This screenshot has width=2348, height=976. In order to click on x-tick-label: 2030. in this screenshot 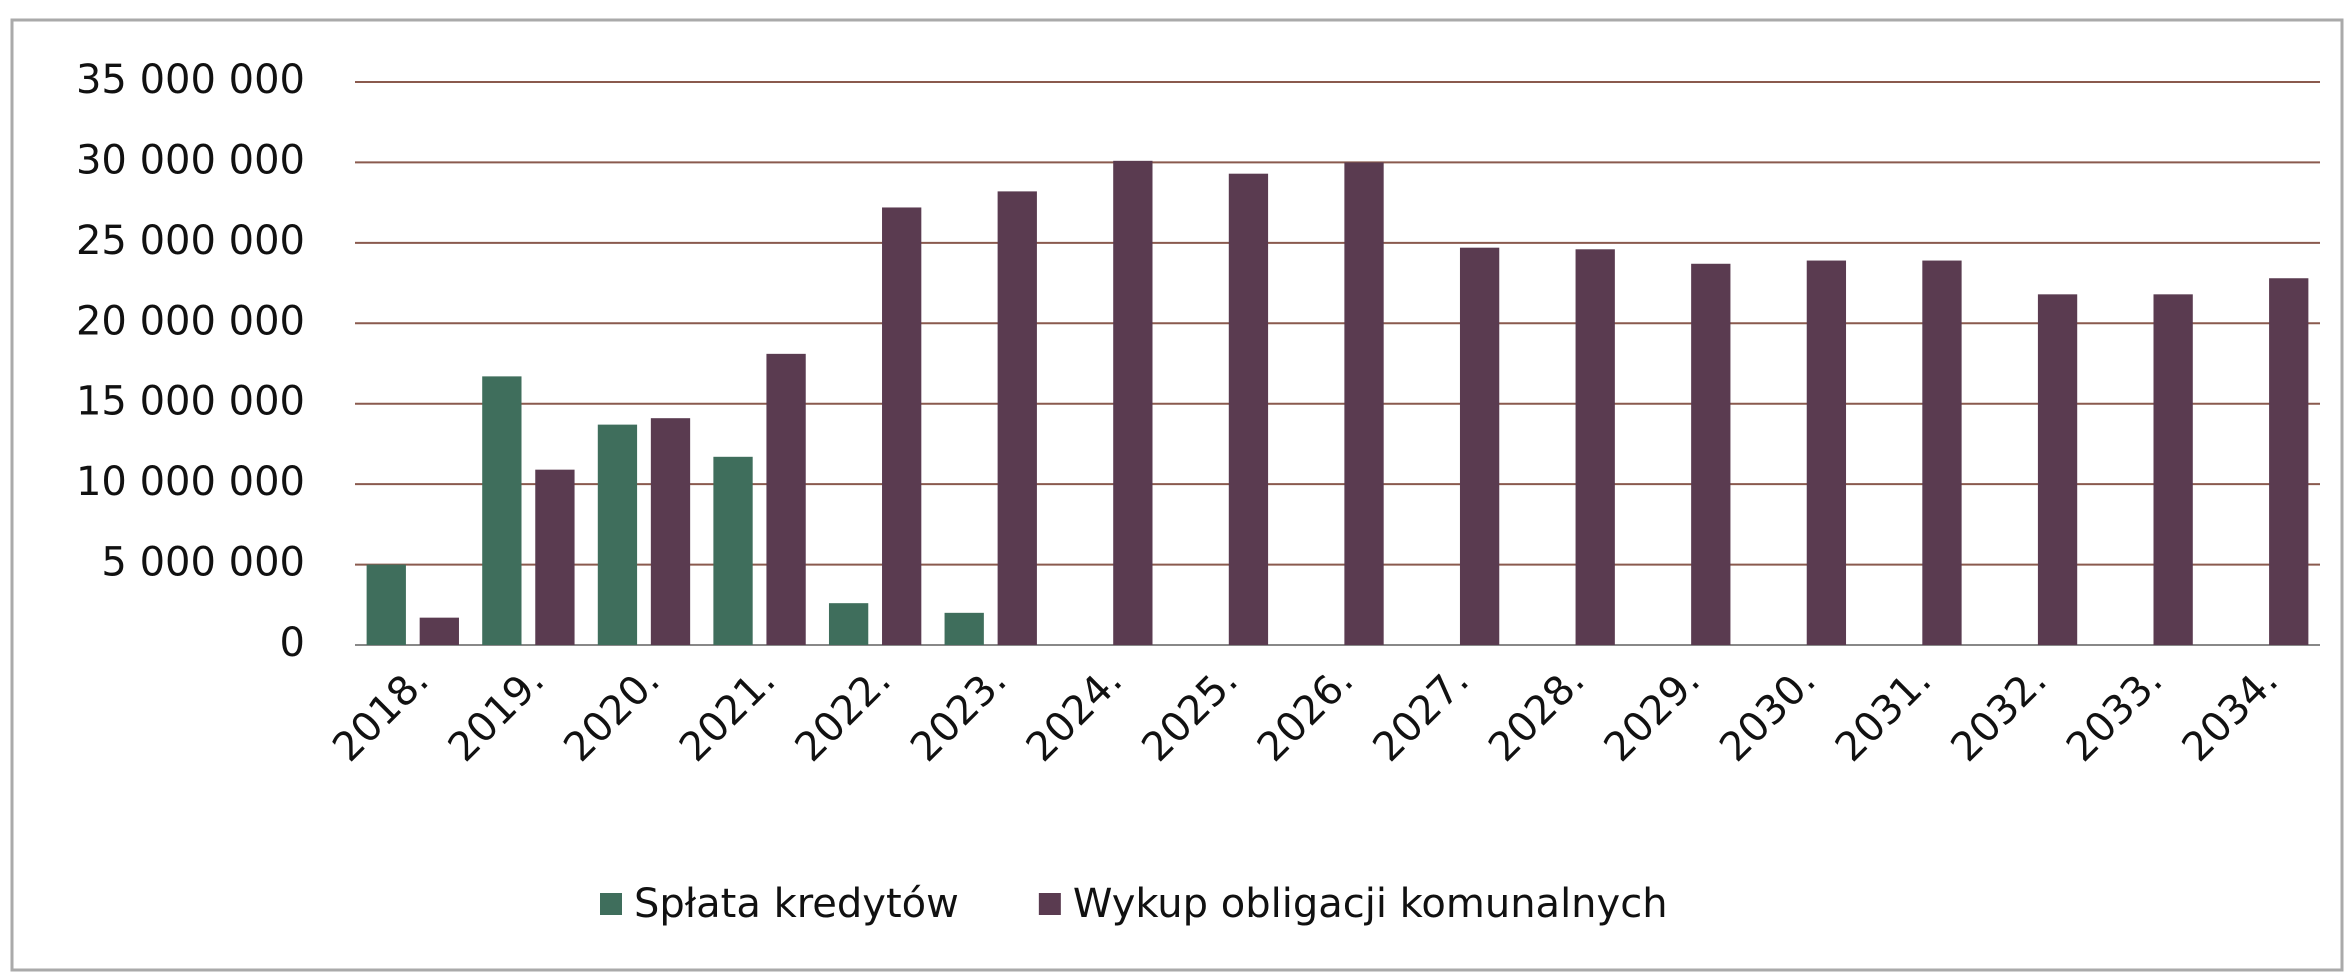, I will do `click(1768, 714)`.